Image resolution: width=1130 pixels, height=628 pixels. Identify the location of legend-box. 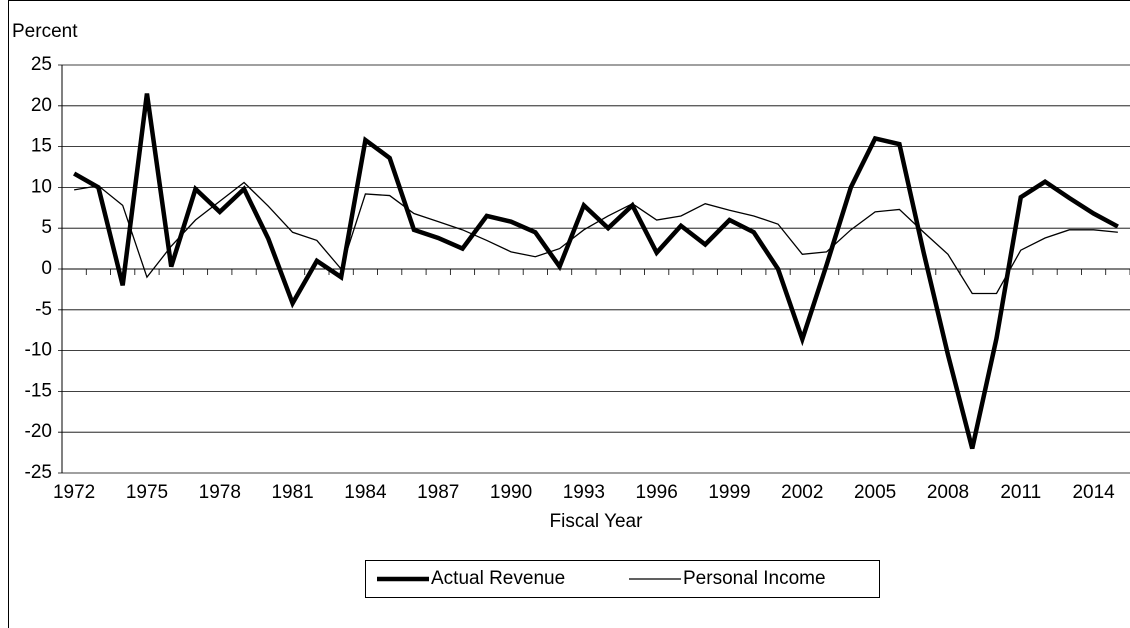
(622, 579).